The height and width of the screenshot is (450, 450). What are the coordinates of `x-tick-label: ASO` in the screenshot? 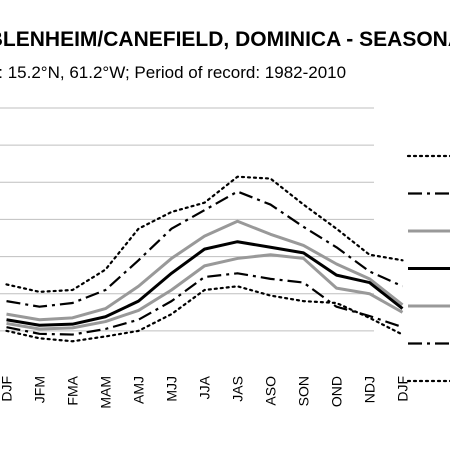 It's located at (271, 391).